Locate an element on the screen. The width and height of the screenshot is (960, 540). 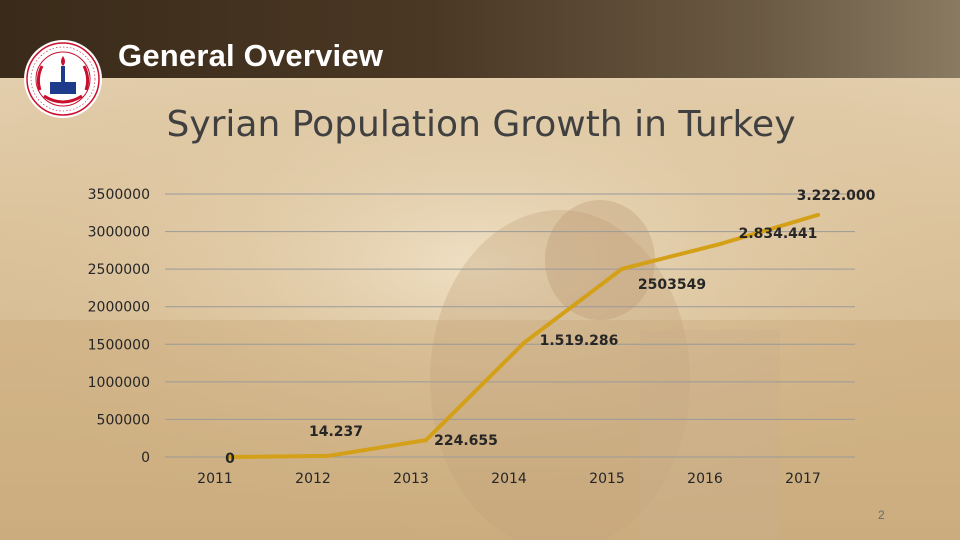
x-tick-label: 2013 is located at coordinates (411, 479).